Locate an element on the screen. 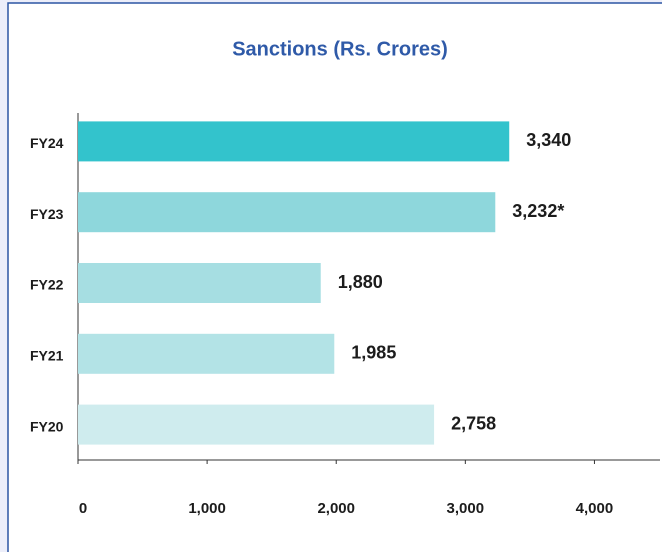 The width and height of the screenshot is (662, 552). y-tick-label: FY22 is located at coordinates (47, 285).